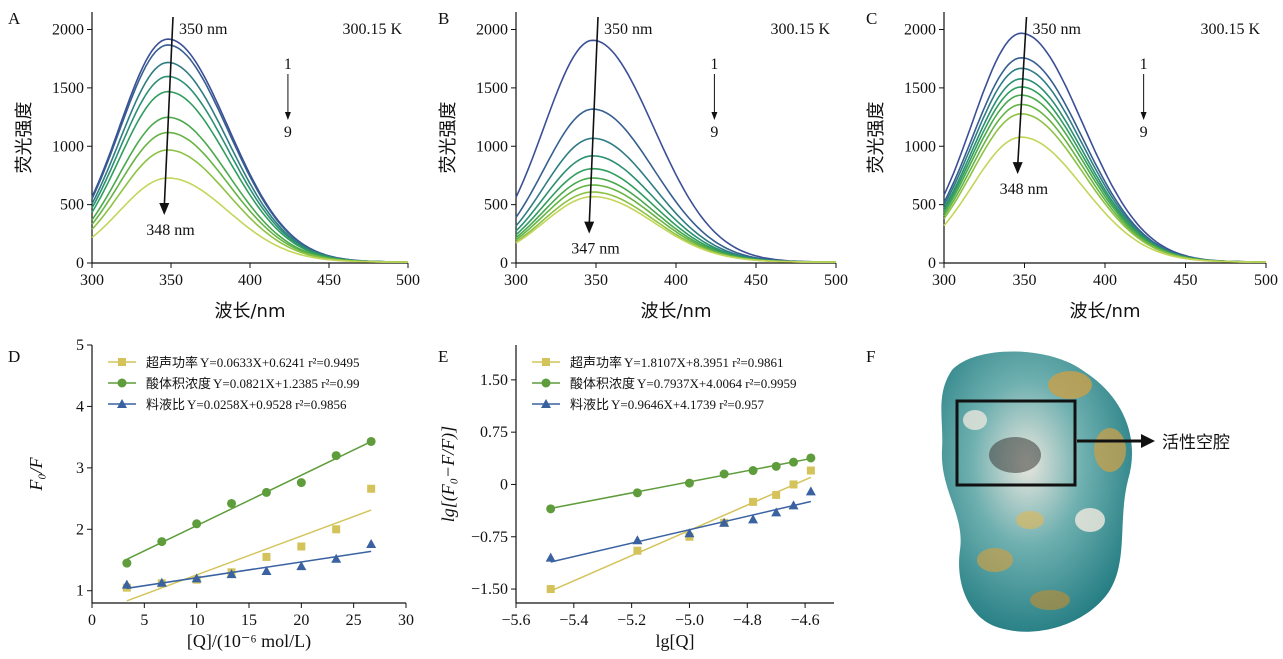  Describe the element at coordinates (689, 620) in the screenshot. I see `x-tick-label: −5.0` at that location.